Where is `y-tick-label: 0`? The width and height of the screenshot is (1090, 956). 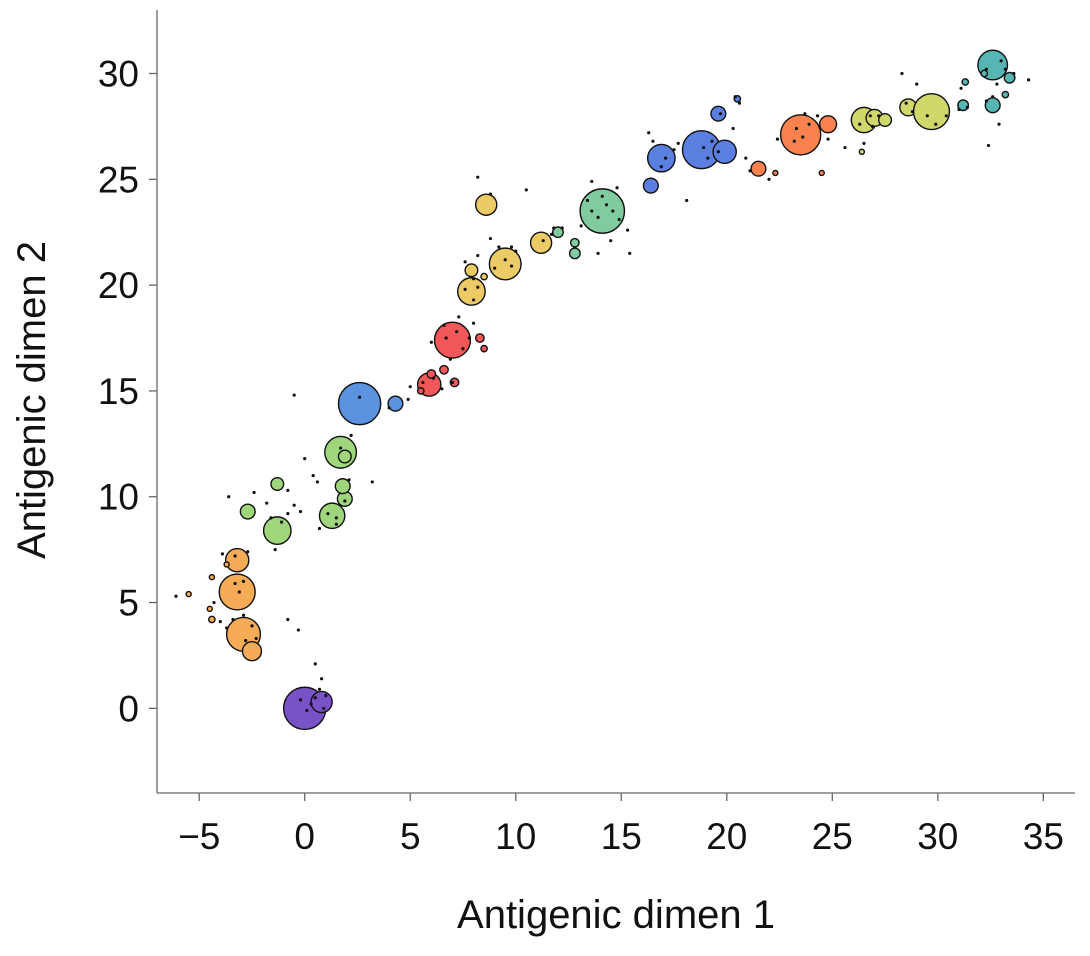
y-tick-label: 0 is located at coordinates (128, 708).